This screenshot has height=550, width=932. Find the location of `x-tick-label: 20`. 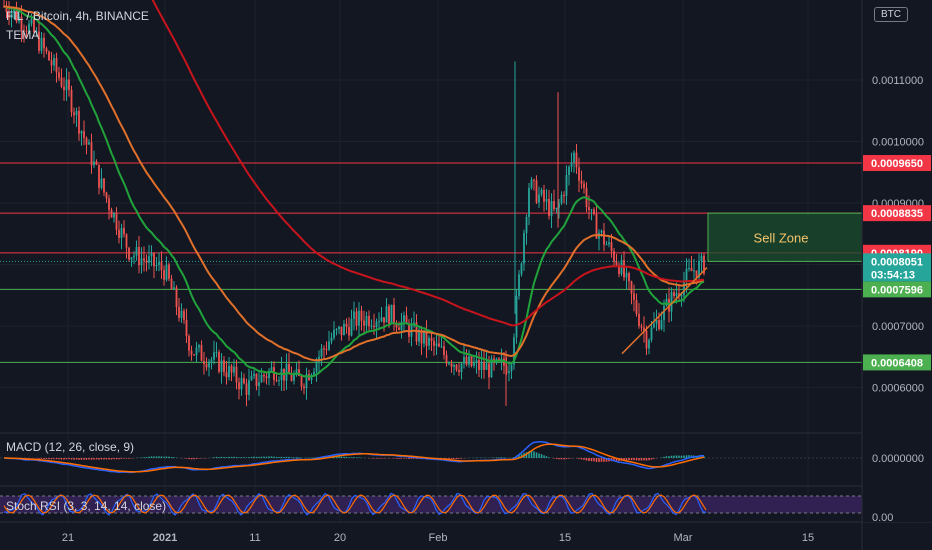

x-tick-label: 20 is located at coordinates (340, 538).